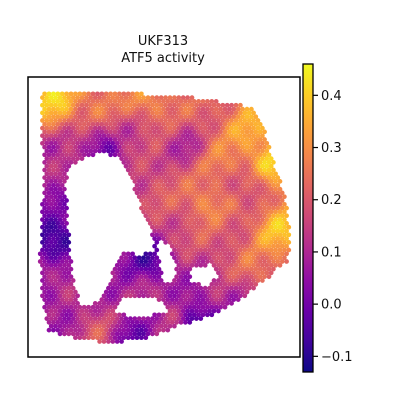 The width and height of the screenshot is (400, 400). Describe the element at coordinates (333, 227) in the screenshot. I see `colorbar-ticks: −0.1 0.0 0.1 0.2 0.3 0.4` at that location.